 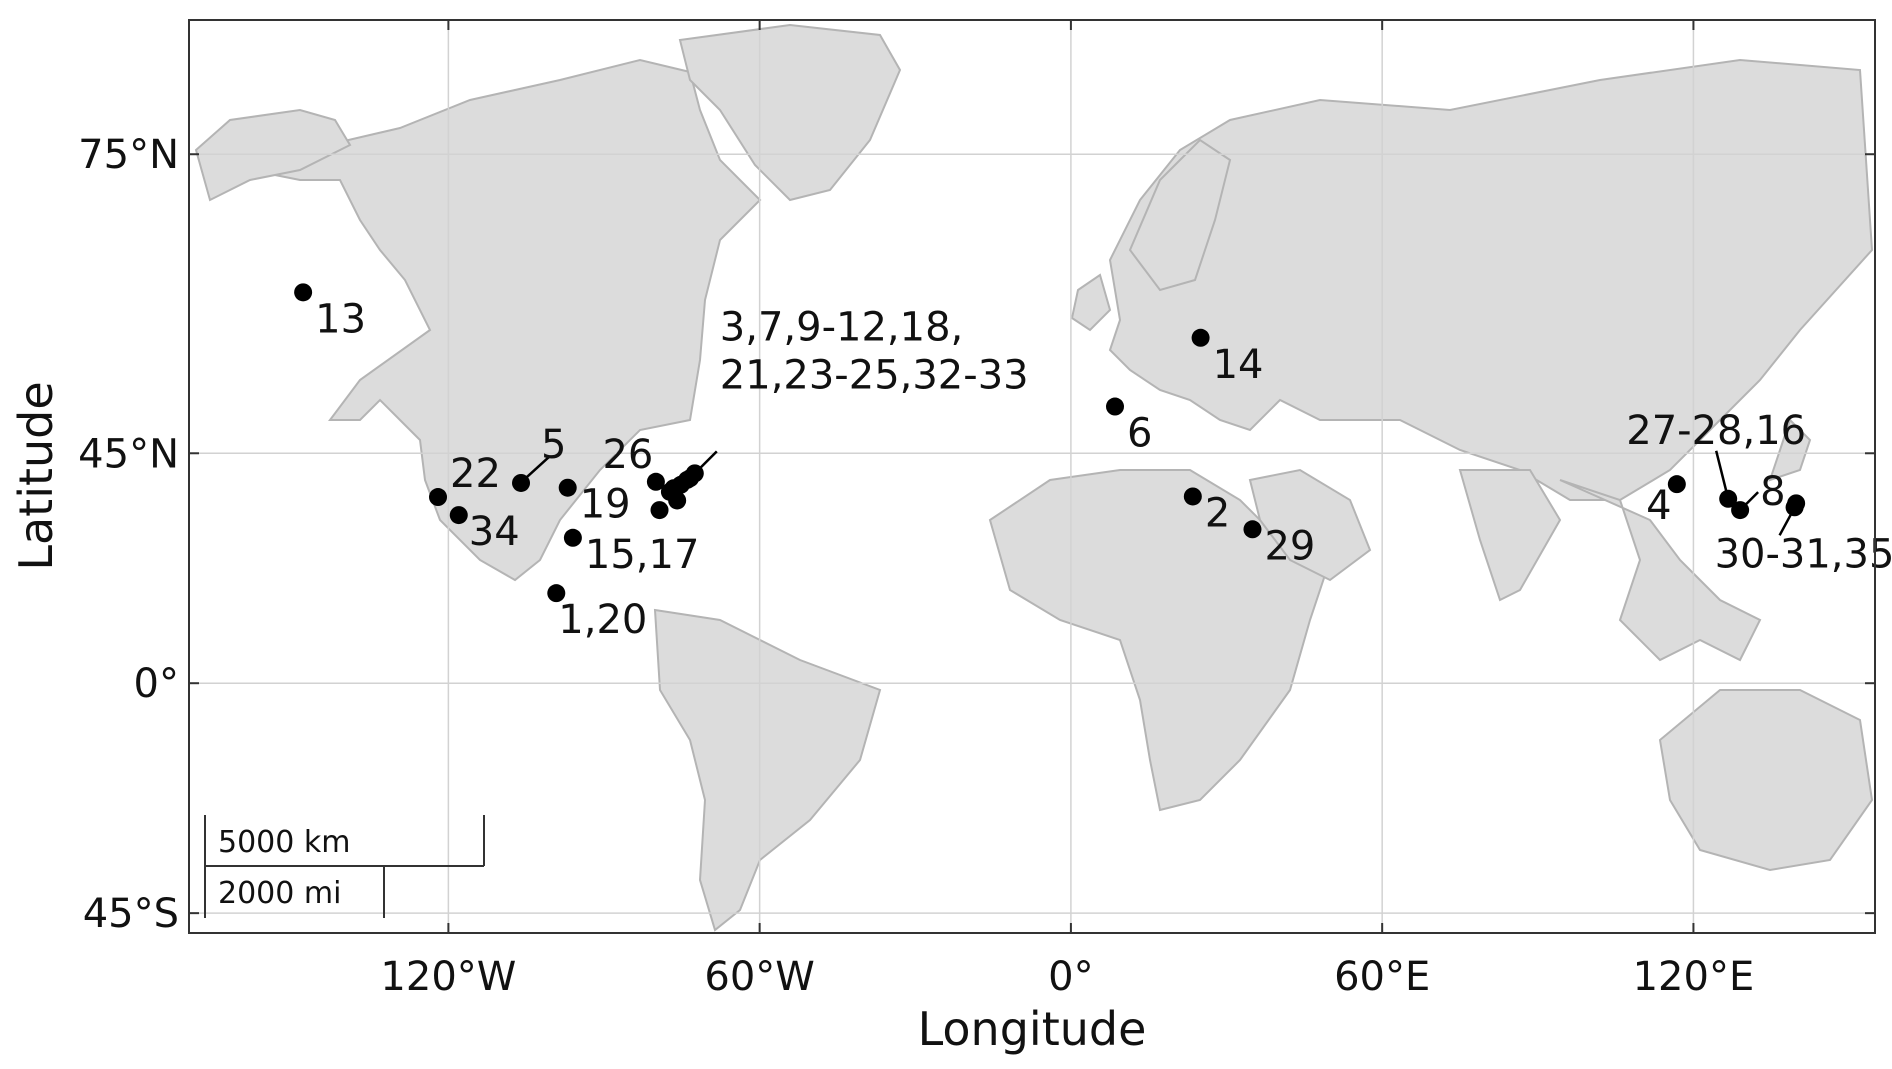 I want to click on site-label-line: 30-31,35, so click(x=1803, y=554).